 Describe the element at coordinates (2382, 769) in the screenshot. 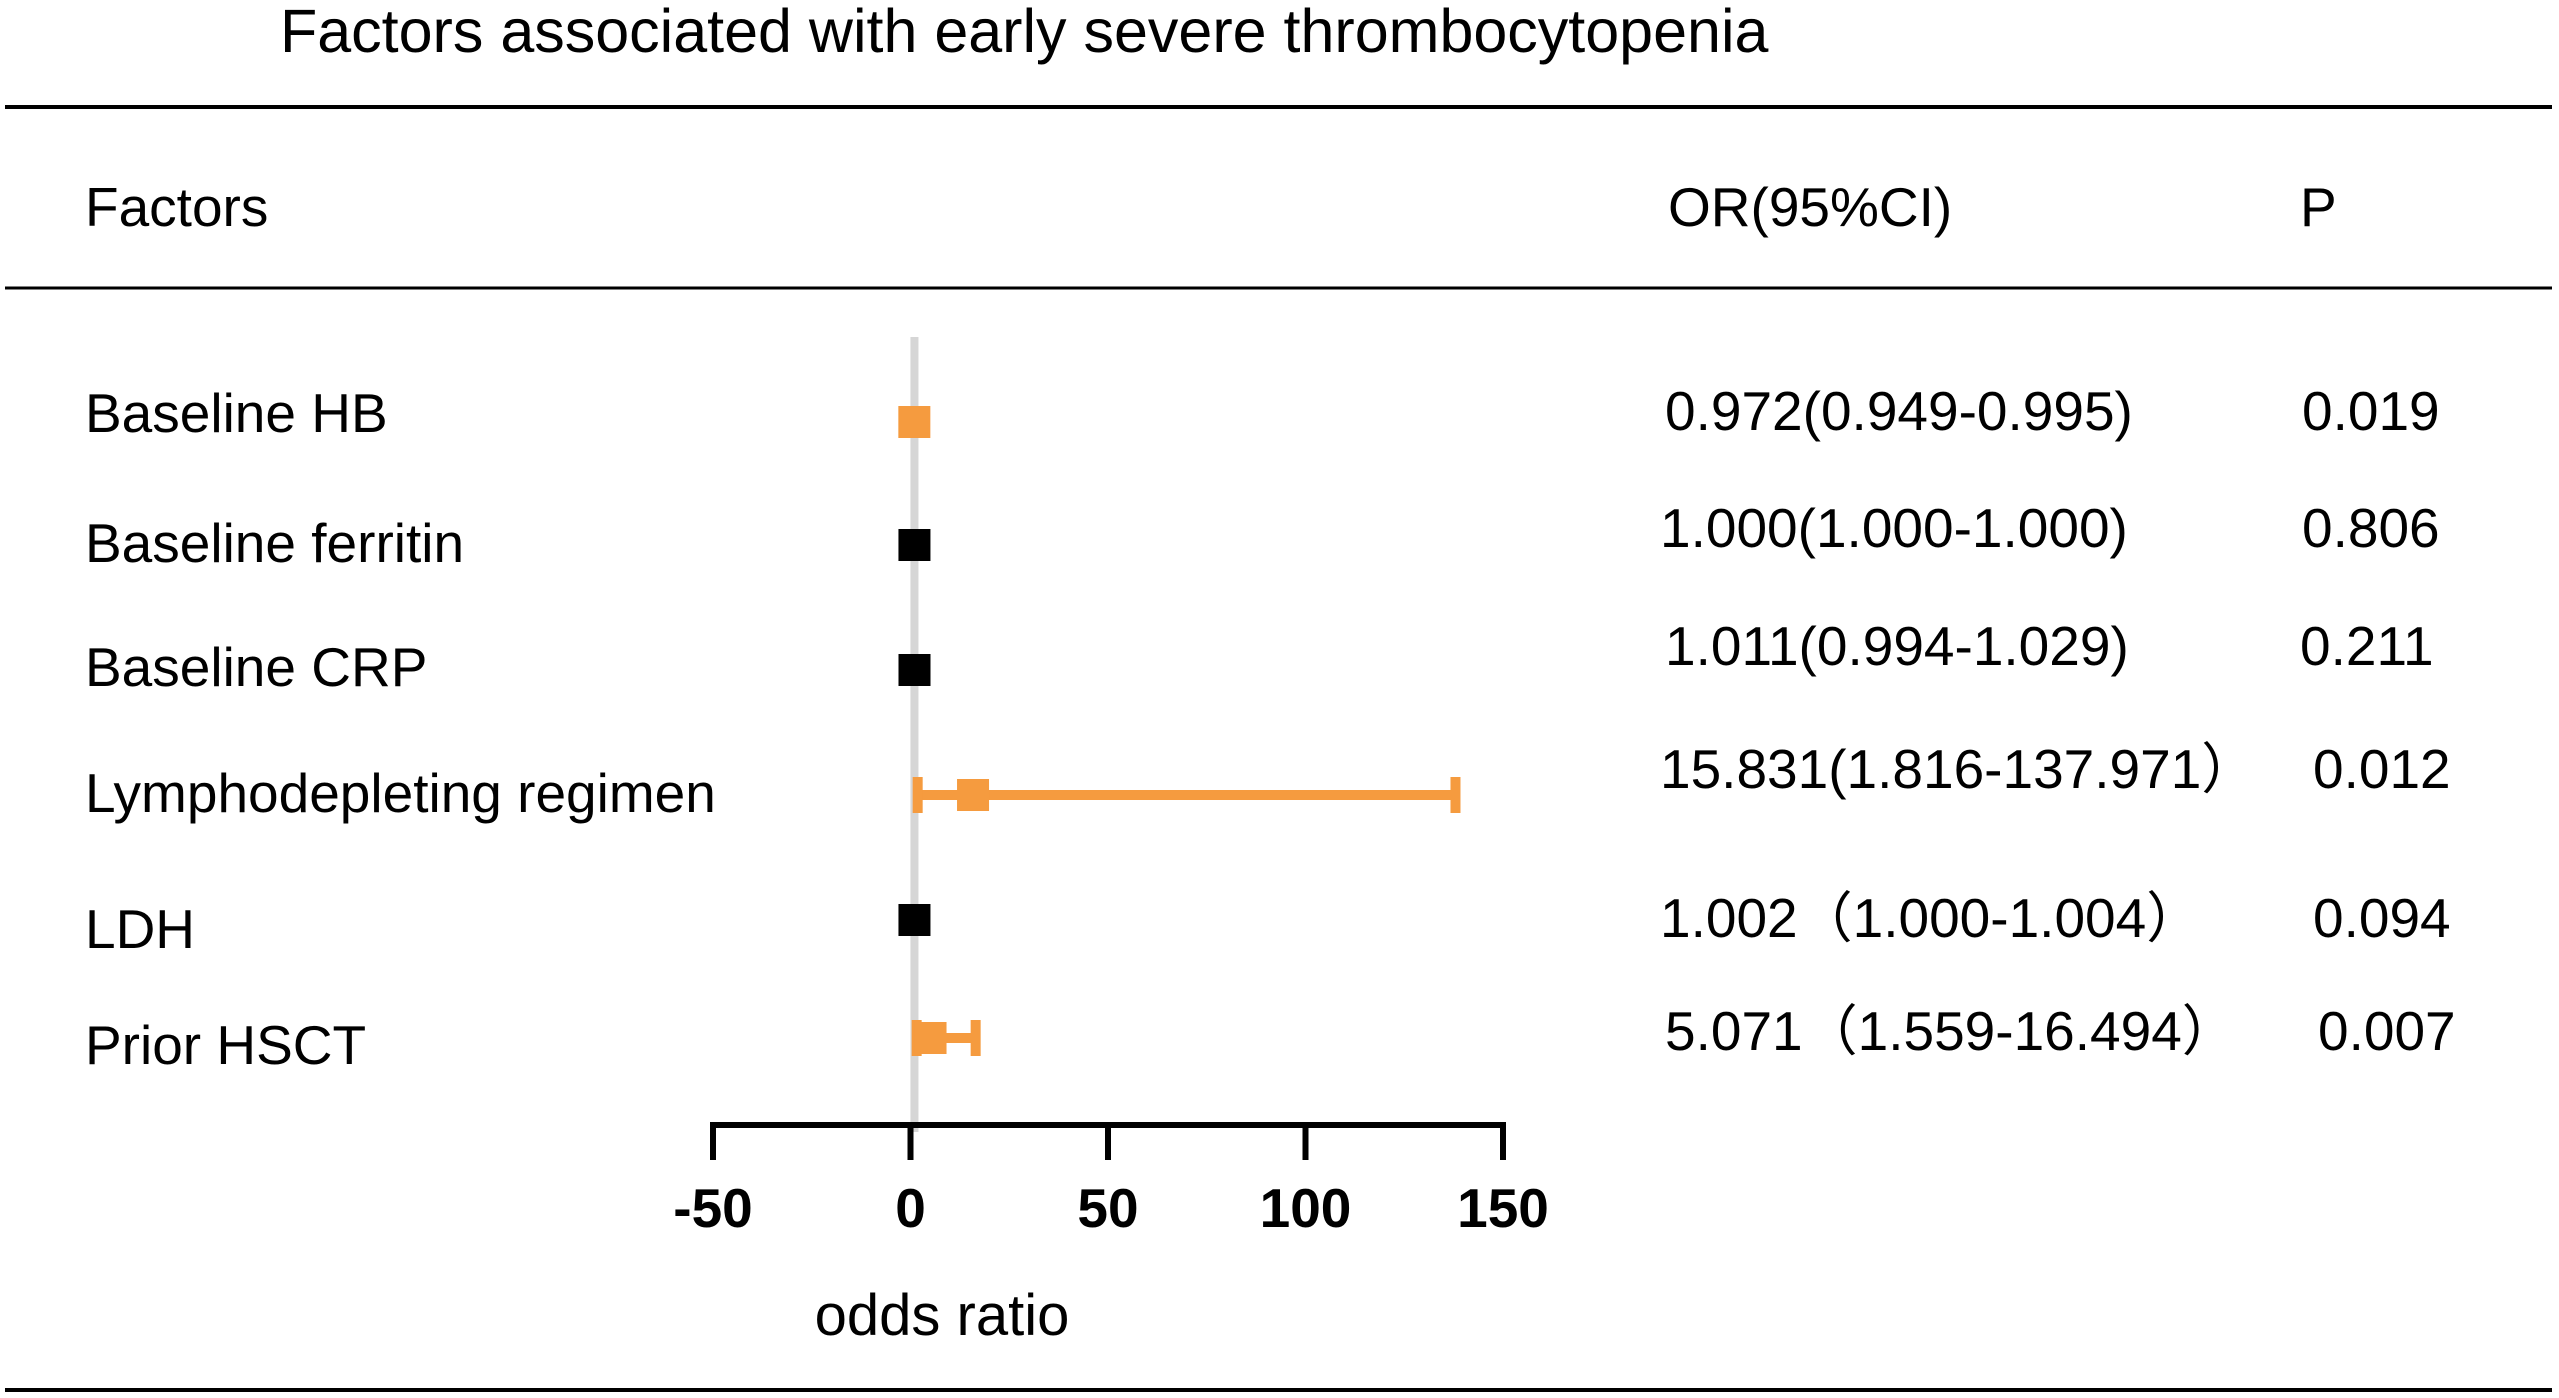

I see `p-value: 0.012` at that location.